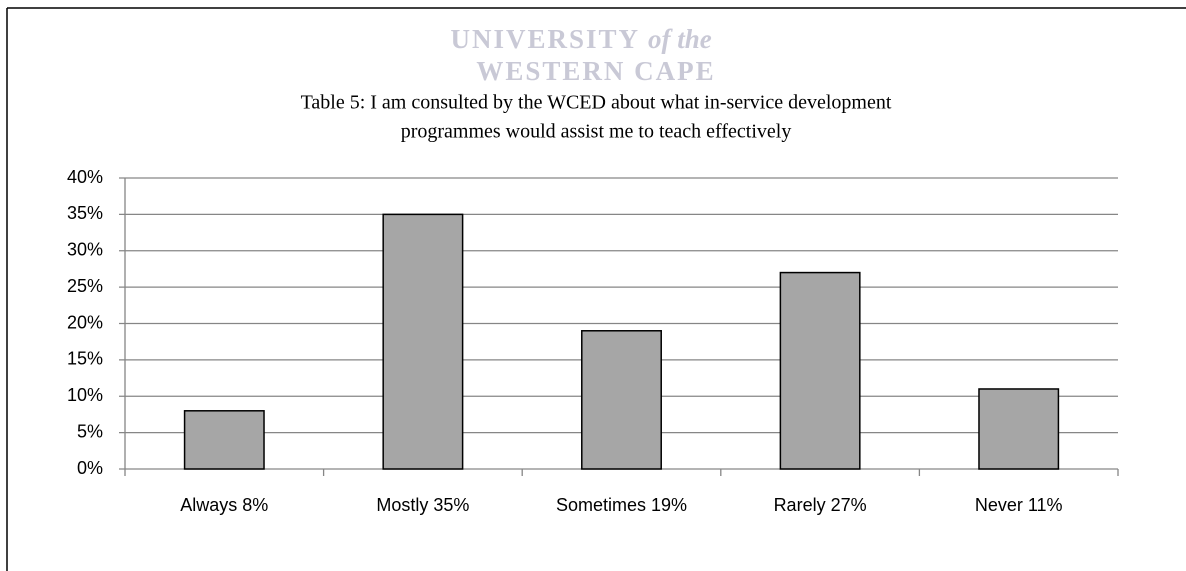 This screenshot has height=571, width=1186. Describe the element at coordinates (545, 39) in the screenshot. I see `watermark: UNIVERSITY` at that location.